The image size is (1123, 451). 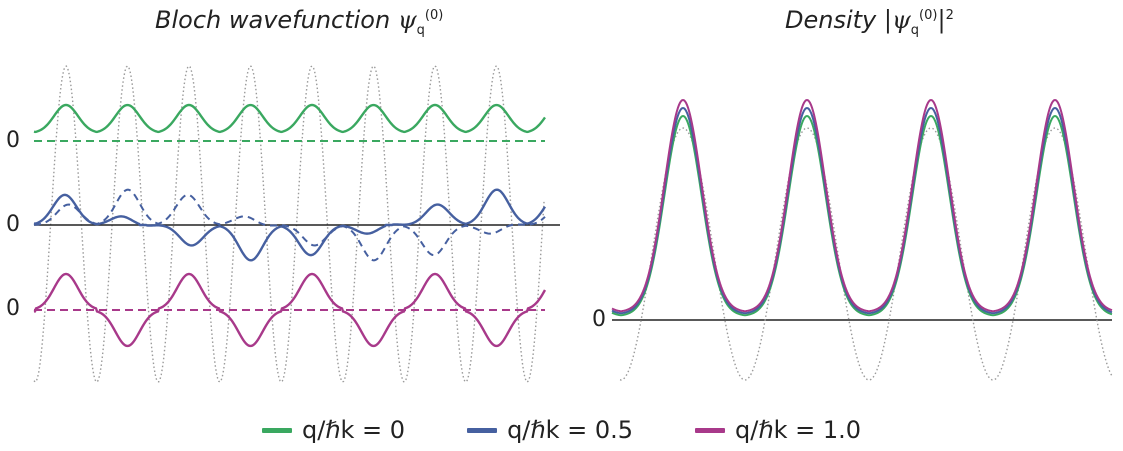 I want to click on left-panel-title: Bloch wavefunction ψq(0), so click(x=299, y=22).